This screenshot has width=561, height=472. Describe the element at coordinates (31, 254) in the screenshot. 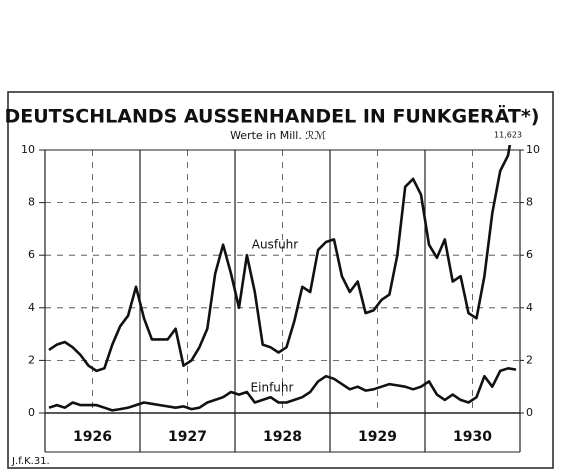

I see `y-tick-label: 6` at that location.